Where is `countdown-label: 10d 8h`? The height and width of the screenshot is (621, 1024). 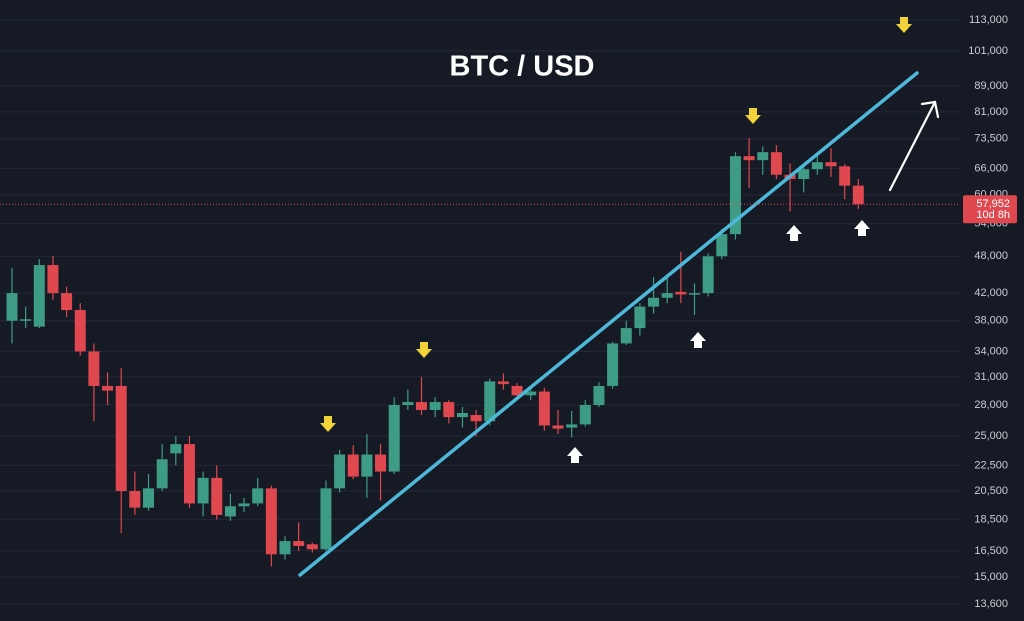 countdown-label: 10d 8h is located at coordinates (993, 215).